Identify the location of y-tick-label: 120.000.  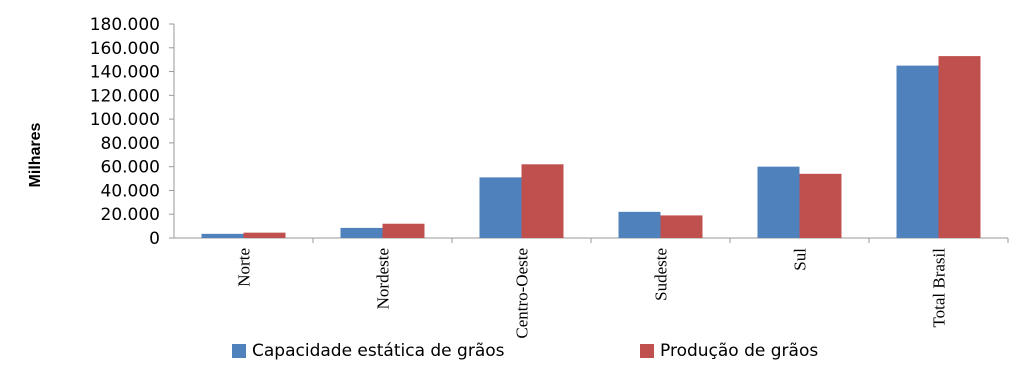
(125, 96).